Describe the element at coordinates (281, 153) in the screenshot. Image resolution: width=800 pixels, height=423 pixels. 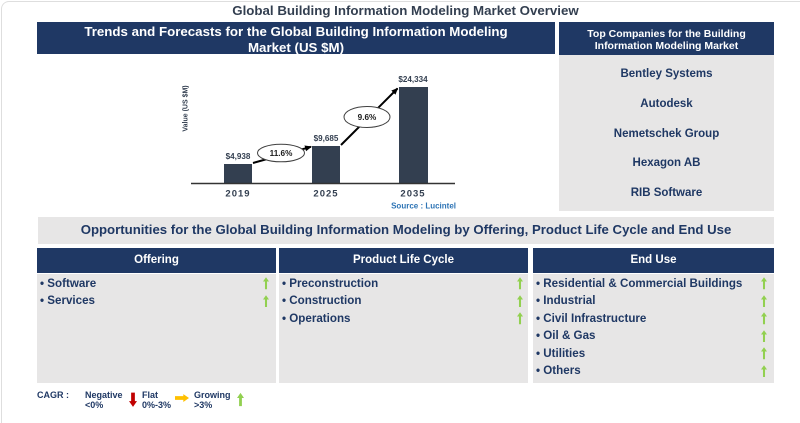
I see `svg-text: 11.6%` at that location.